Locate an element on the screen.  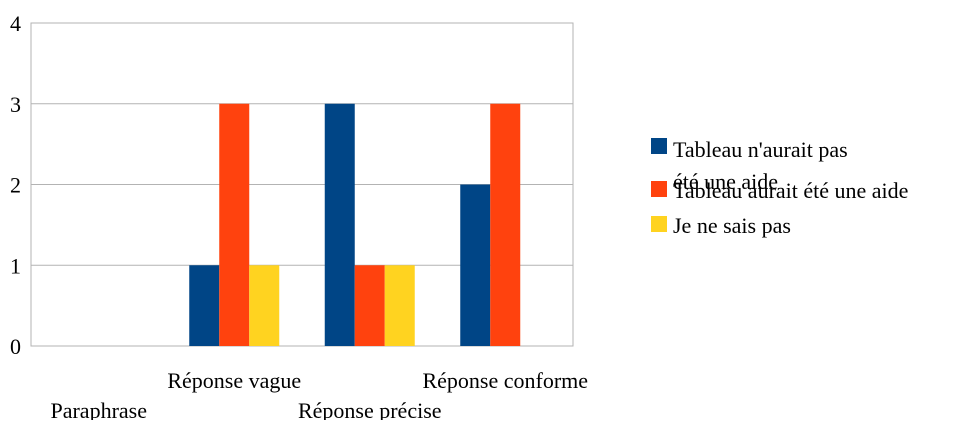
y-tick-label: 1 is located at coordinates (15, 265).